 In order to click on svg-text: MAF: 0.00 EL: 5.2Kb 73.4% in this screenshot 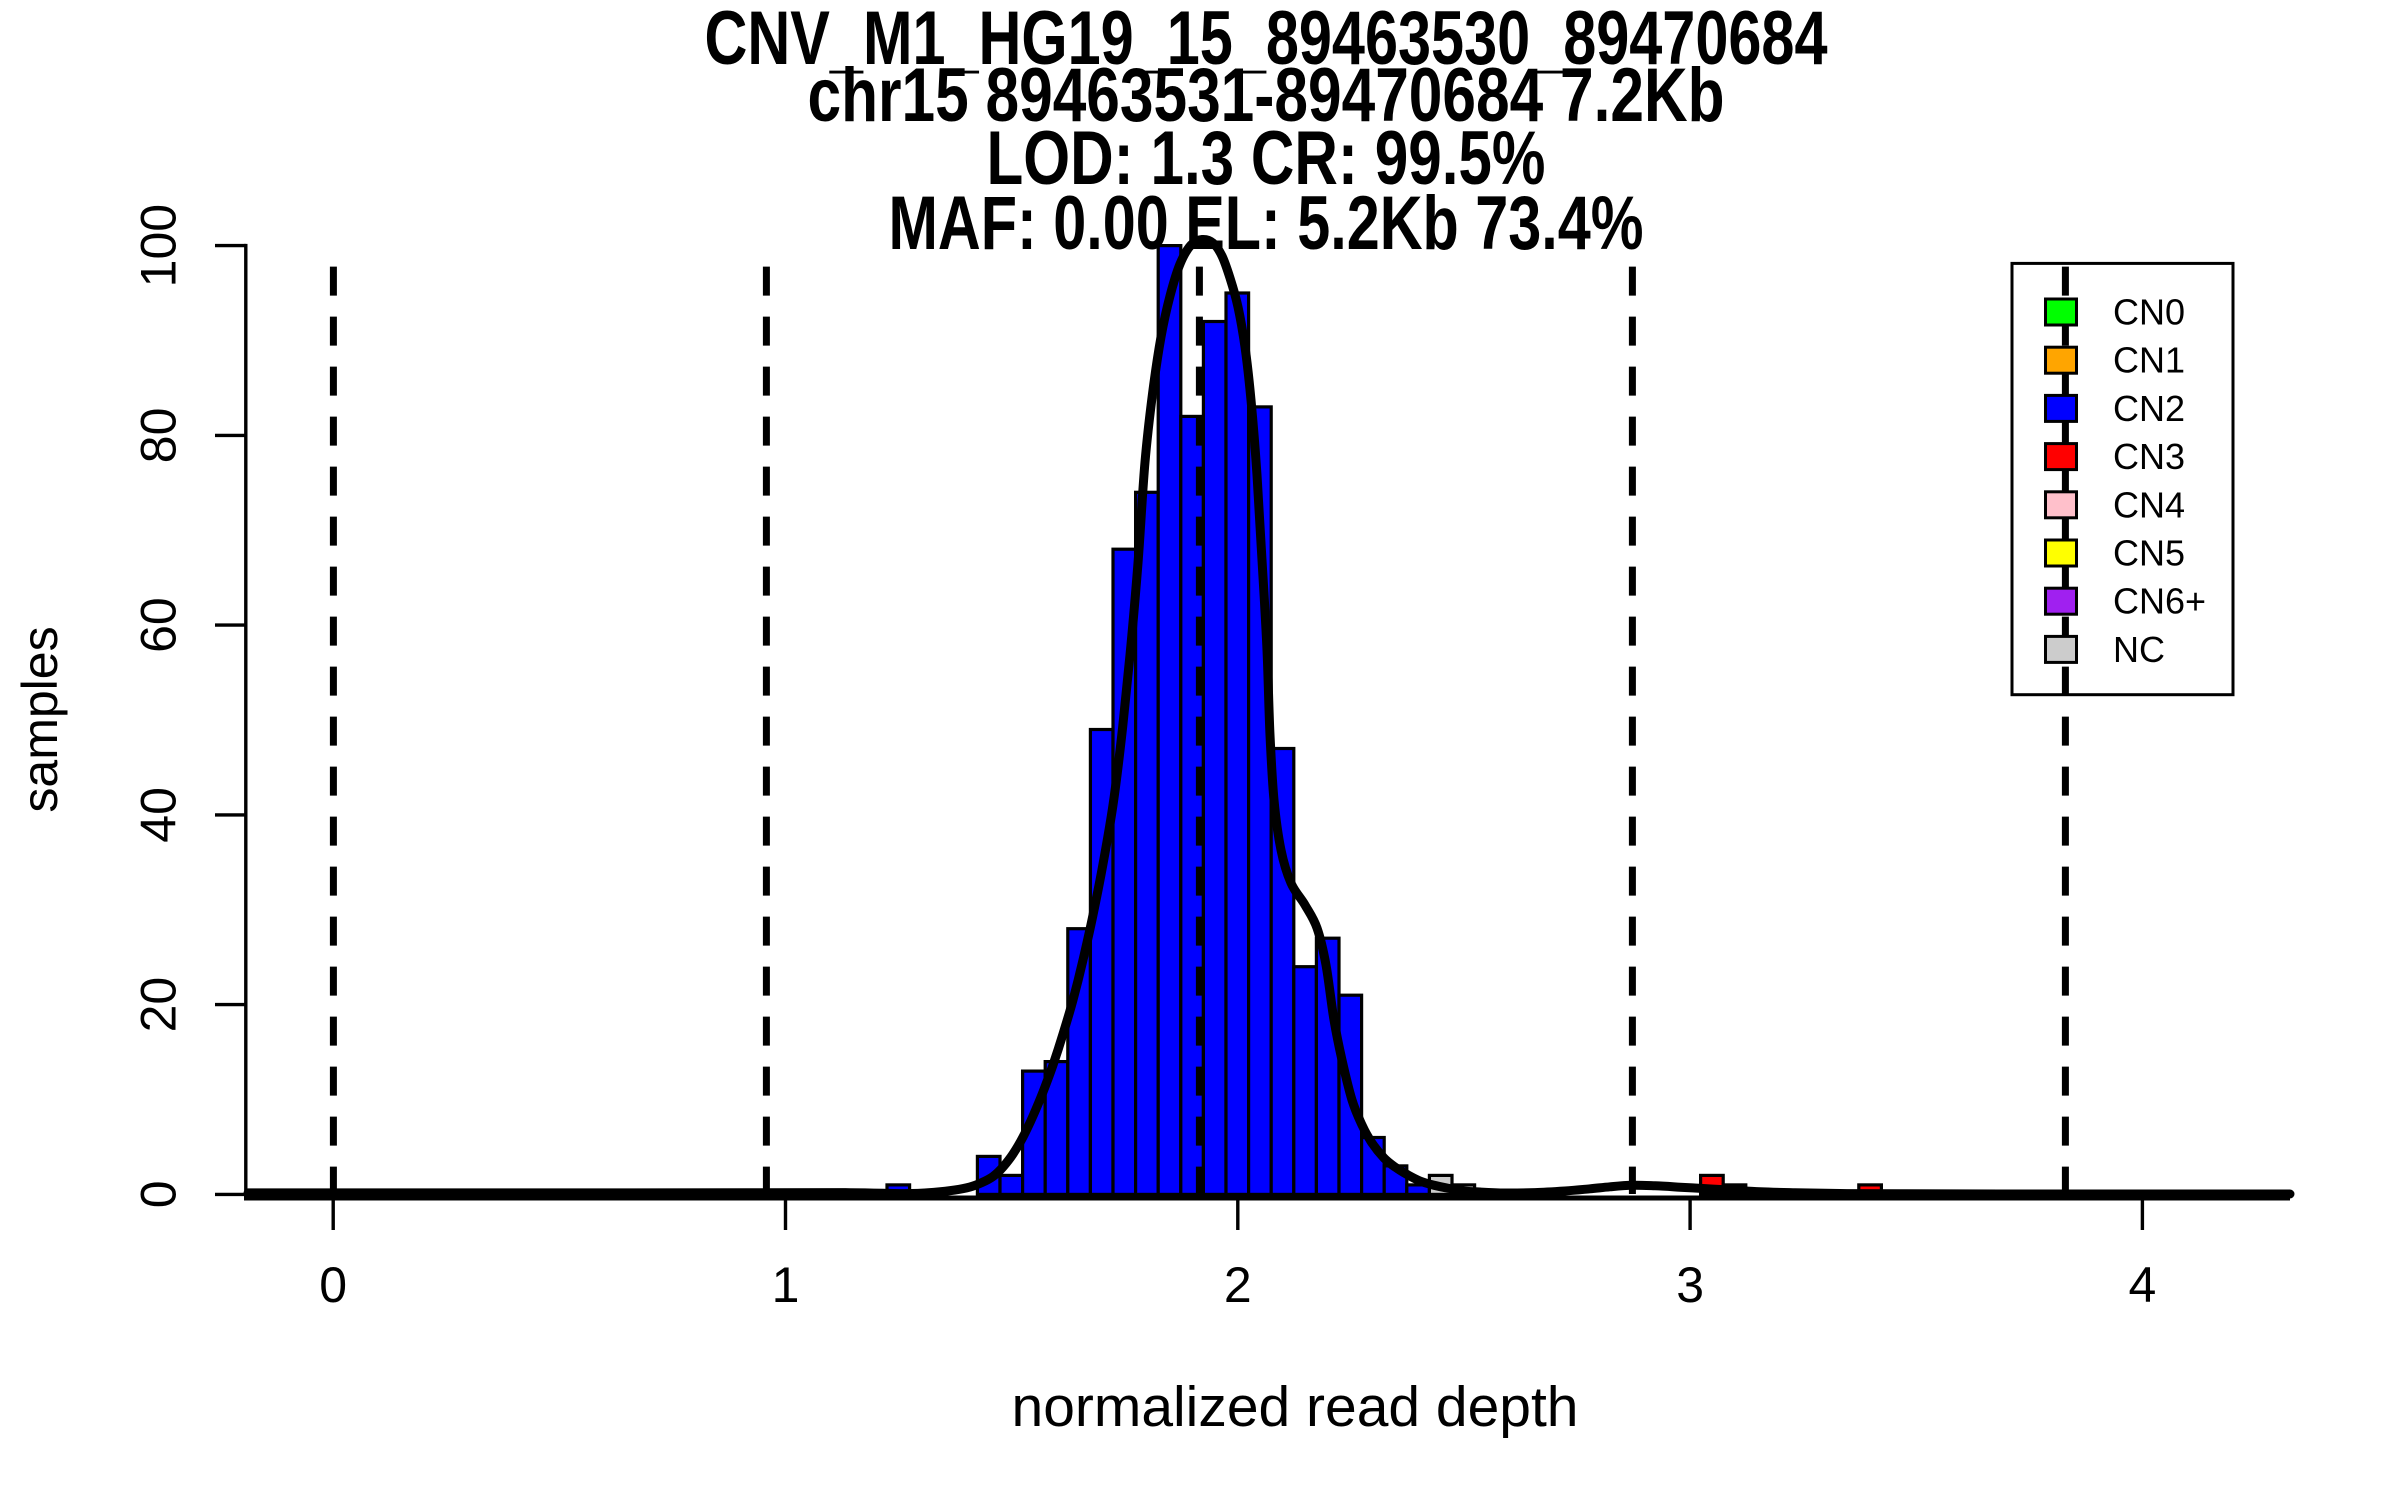, I will do `click(1266, 223)`.